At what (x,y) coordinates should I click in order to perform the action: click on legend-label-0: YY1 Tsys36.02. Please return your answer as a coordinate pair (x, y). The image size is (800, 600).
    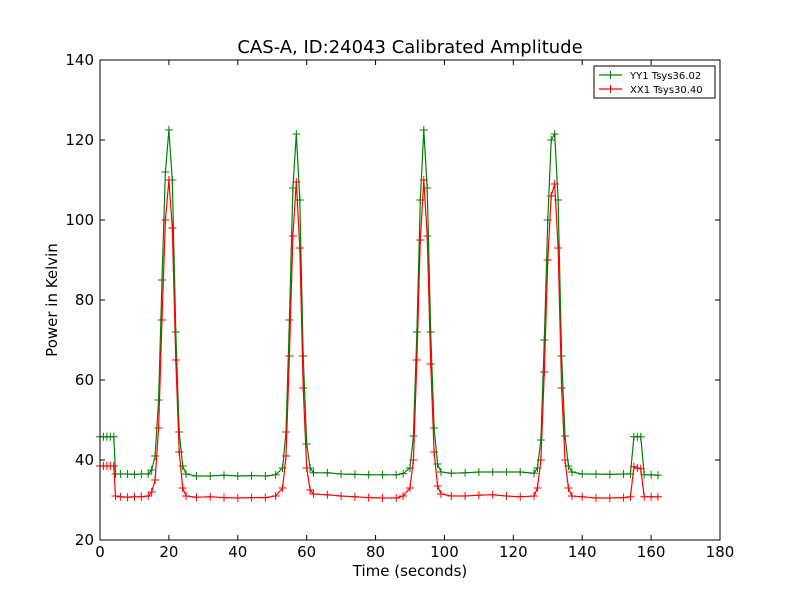
    Looking at the image, I should click on (665, 76).